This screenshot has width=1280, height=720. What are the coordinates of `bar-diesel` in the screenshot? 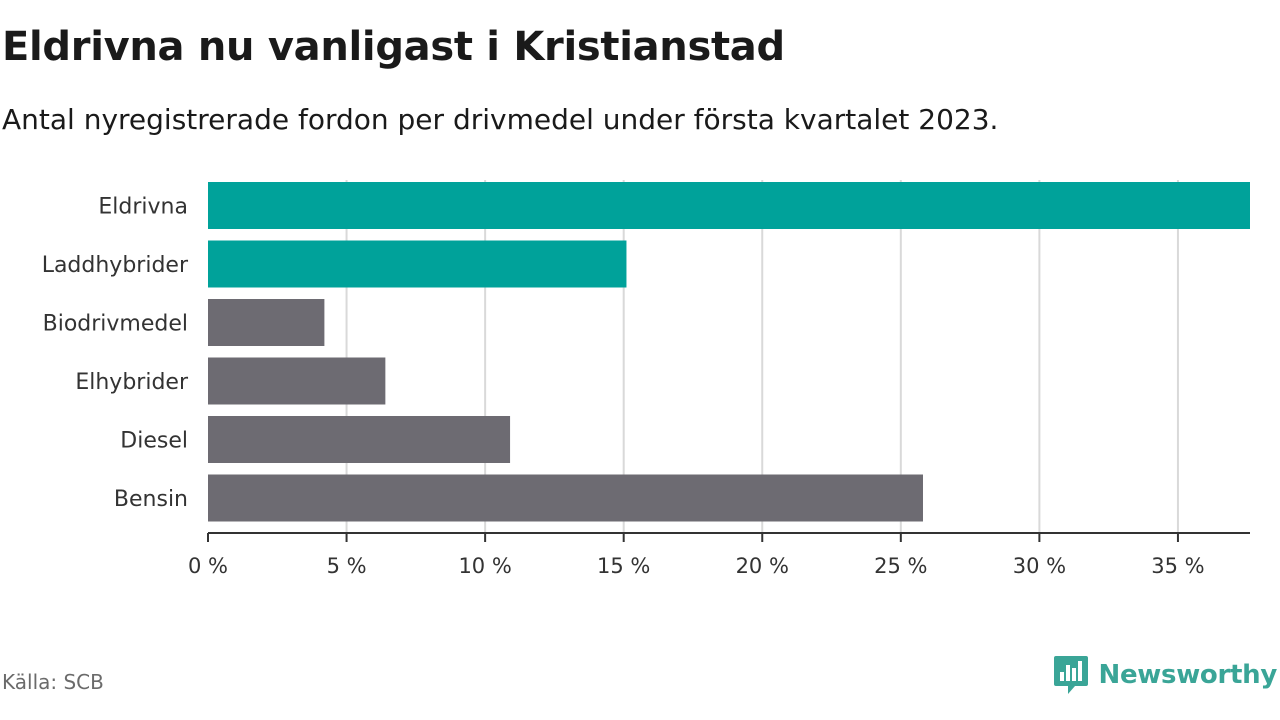 It's located at (359, 439).